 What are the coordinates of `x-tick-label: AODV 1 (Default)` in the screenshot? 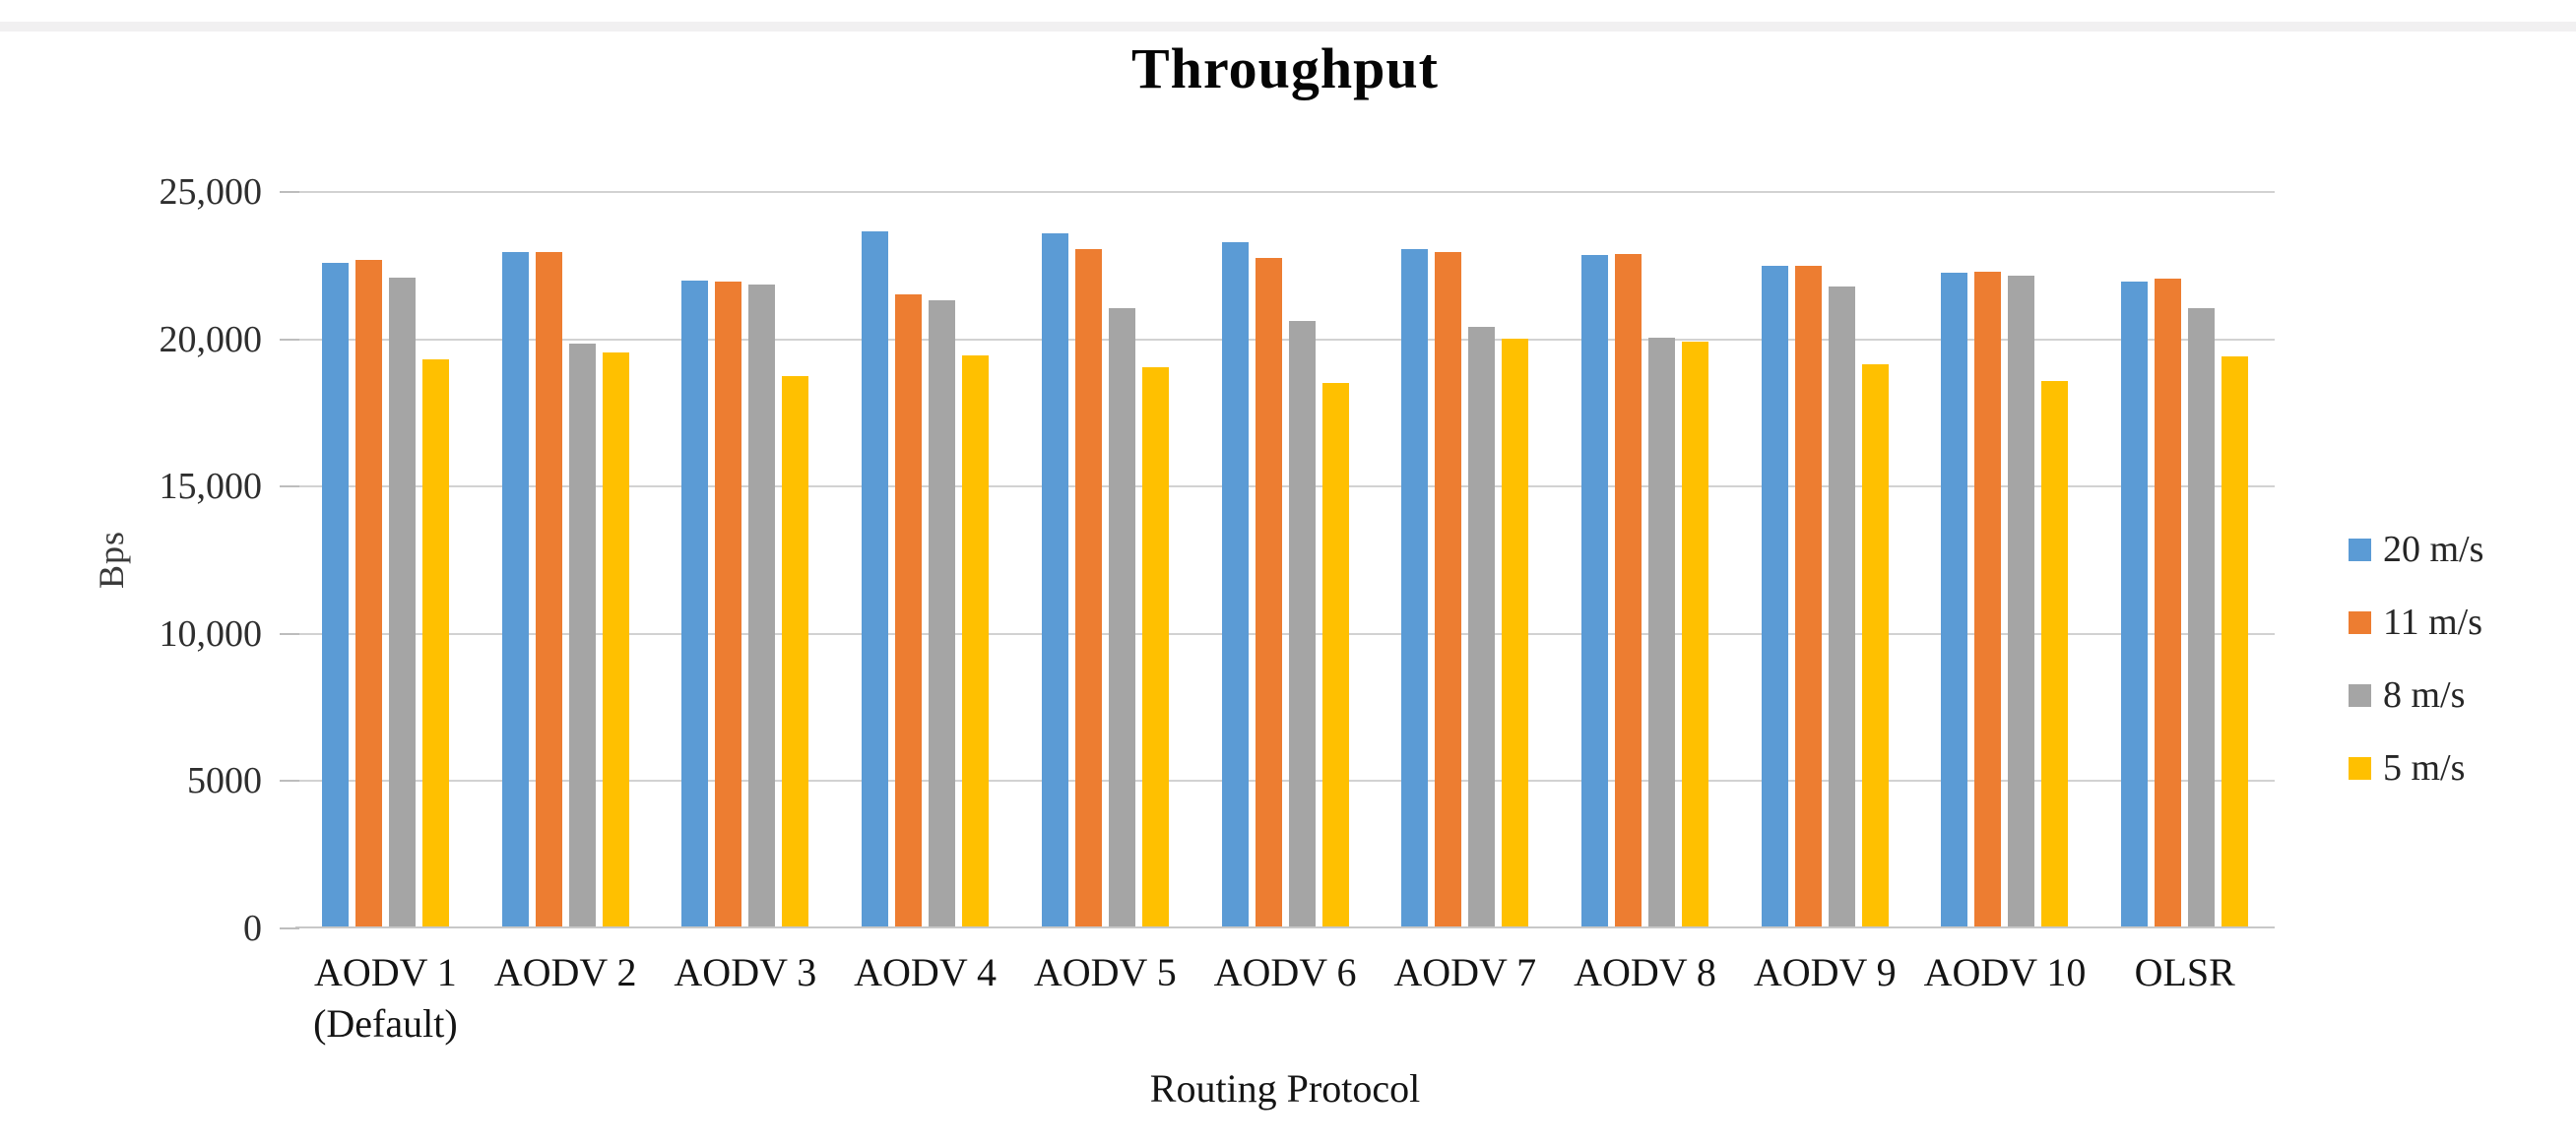 It's located at (385, 998).